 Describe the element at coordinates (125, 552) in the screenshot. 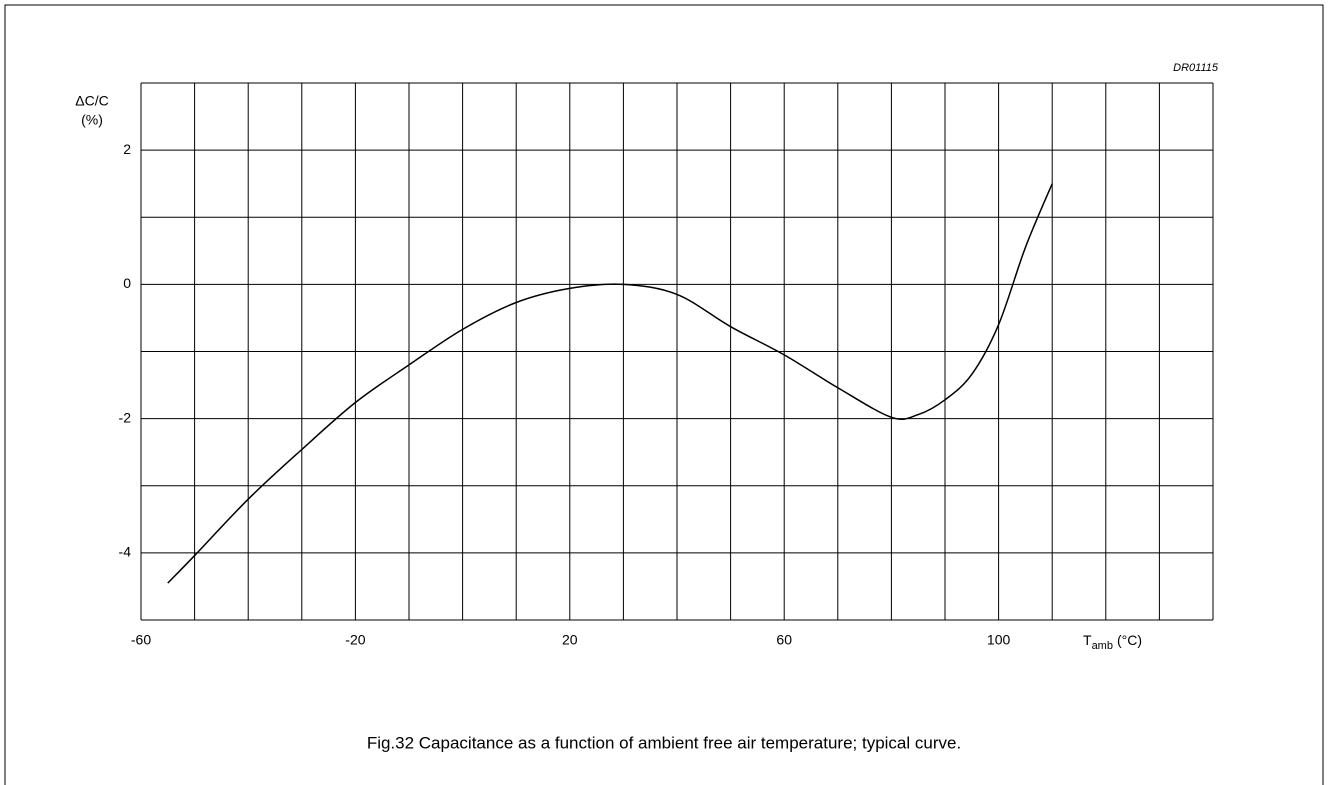

I see `y-tick-label: -4` at that location.